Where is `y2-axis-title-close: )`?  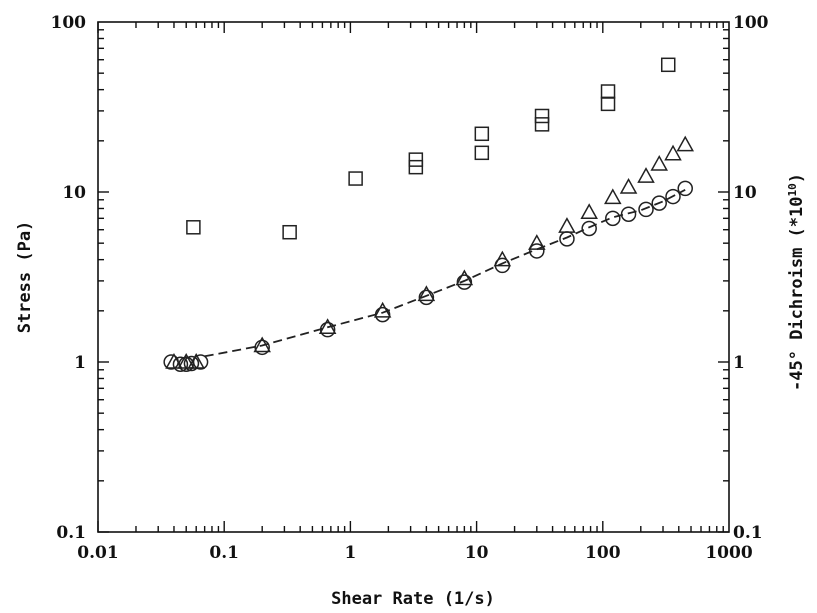 y2-axis-title-close: ) is located at coordinates (797, 178).